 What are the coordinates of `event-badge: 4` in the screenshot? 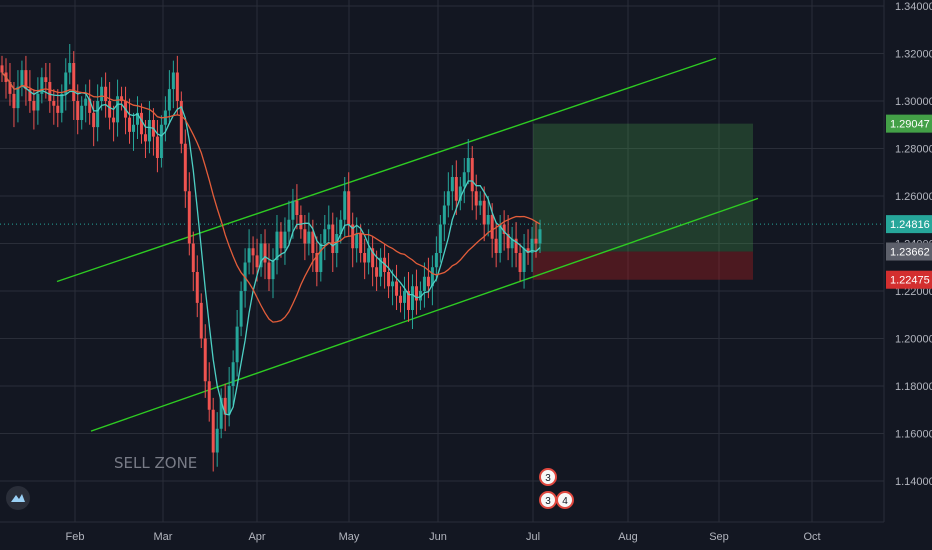 It's located at (565, 500).